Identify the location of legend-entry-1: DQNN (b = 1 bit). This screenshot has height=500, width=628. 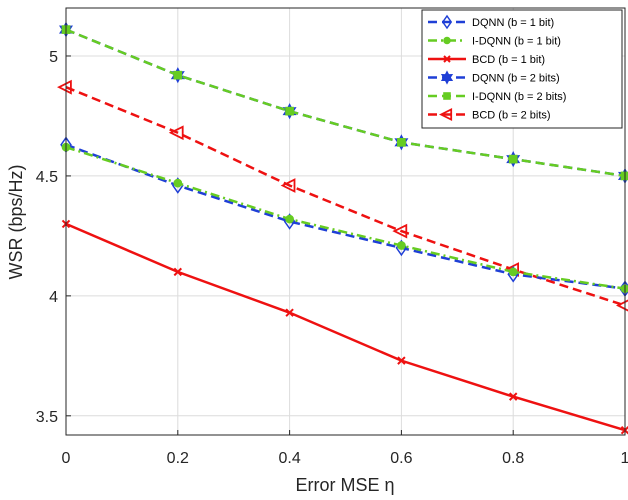
(491, 22).